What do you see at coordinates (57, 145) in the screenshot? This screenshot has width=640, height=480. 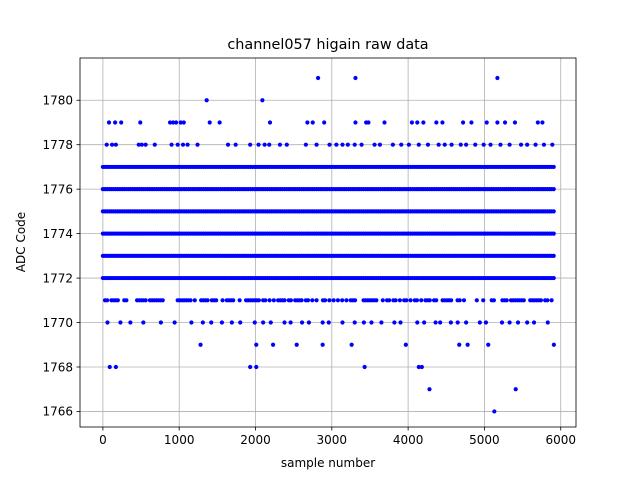 I see `y-tick-label: 1778` at bounding box center [57, 145].